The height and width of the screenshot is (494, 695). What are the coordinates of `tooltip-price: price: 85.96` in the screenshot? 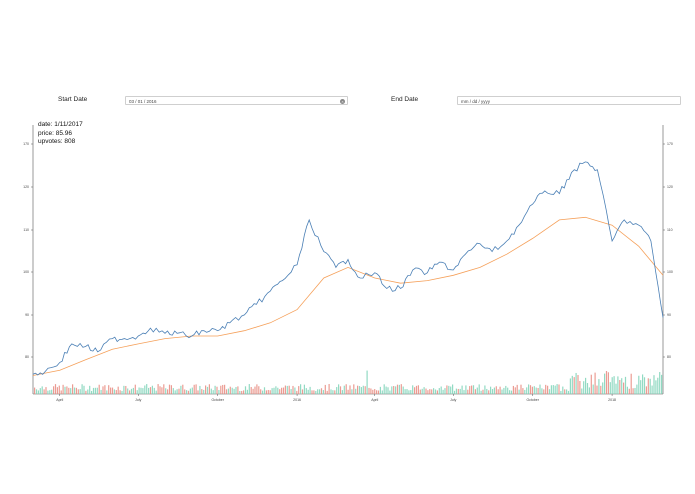 It's located at (55, 133).